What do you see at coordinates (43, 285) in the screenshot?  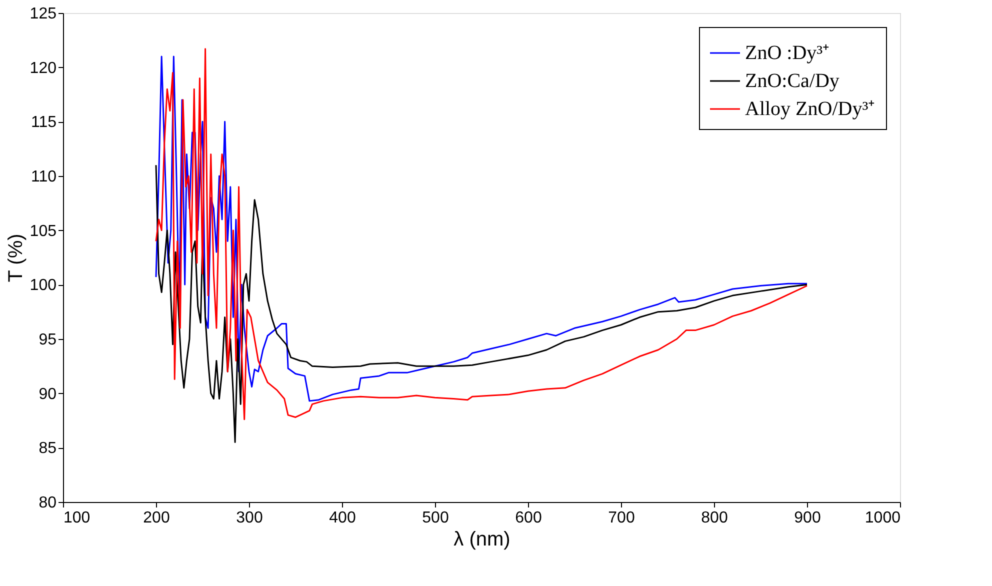 I see `y-tick-label: 100` at bounding box center [43, 285].